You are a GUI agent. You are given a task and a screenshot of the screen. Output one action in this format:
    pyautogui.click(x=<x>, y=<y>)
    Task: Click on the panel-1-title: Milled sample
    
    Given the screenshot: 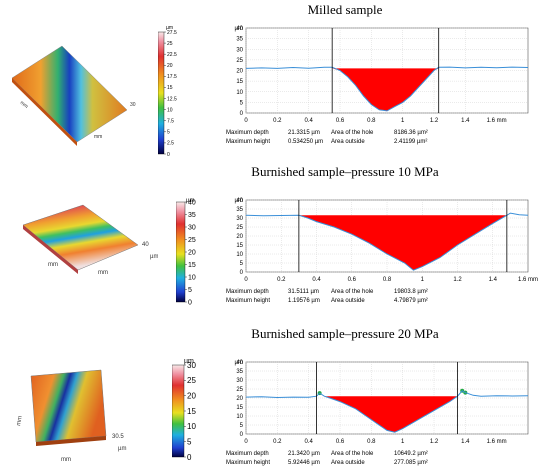 What is the action you would take?
    pyautogui.click(x=345, y=9)
    